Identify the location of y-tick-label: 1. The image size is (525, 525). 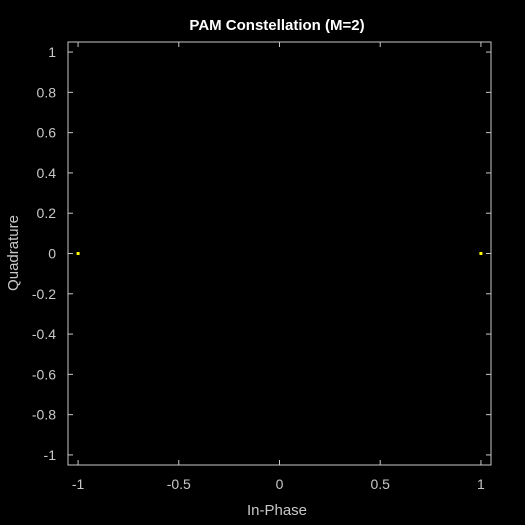
(52, 52).